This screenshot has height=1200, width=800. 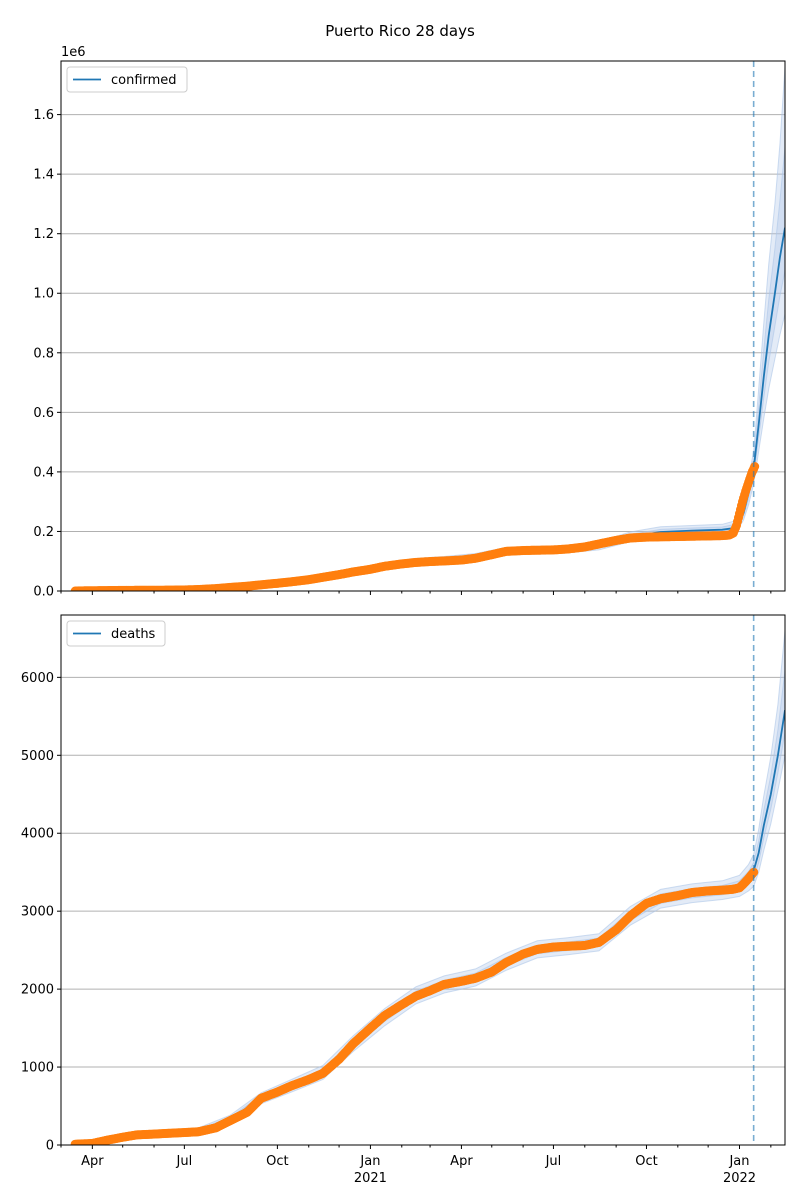 What do you see at coordinates (37, 678) in the screenshot?
I see `y-tick-label: 6000` at bounding box center [37, 678].